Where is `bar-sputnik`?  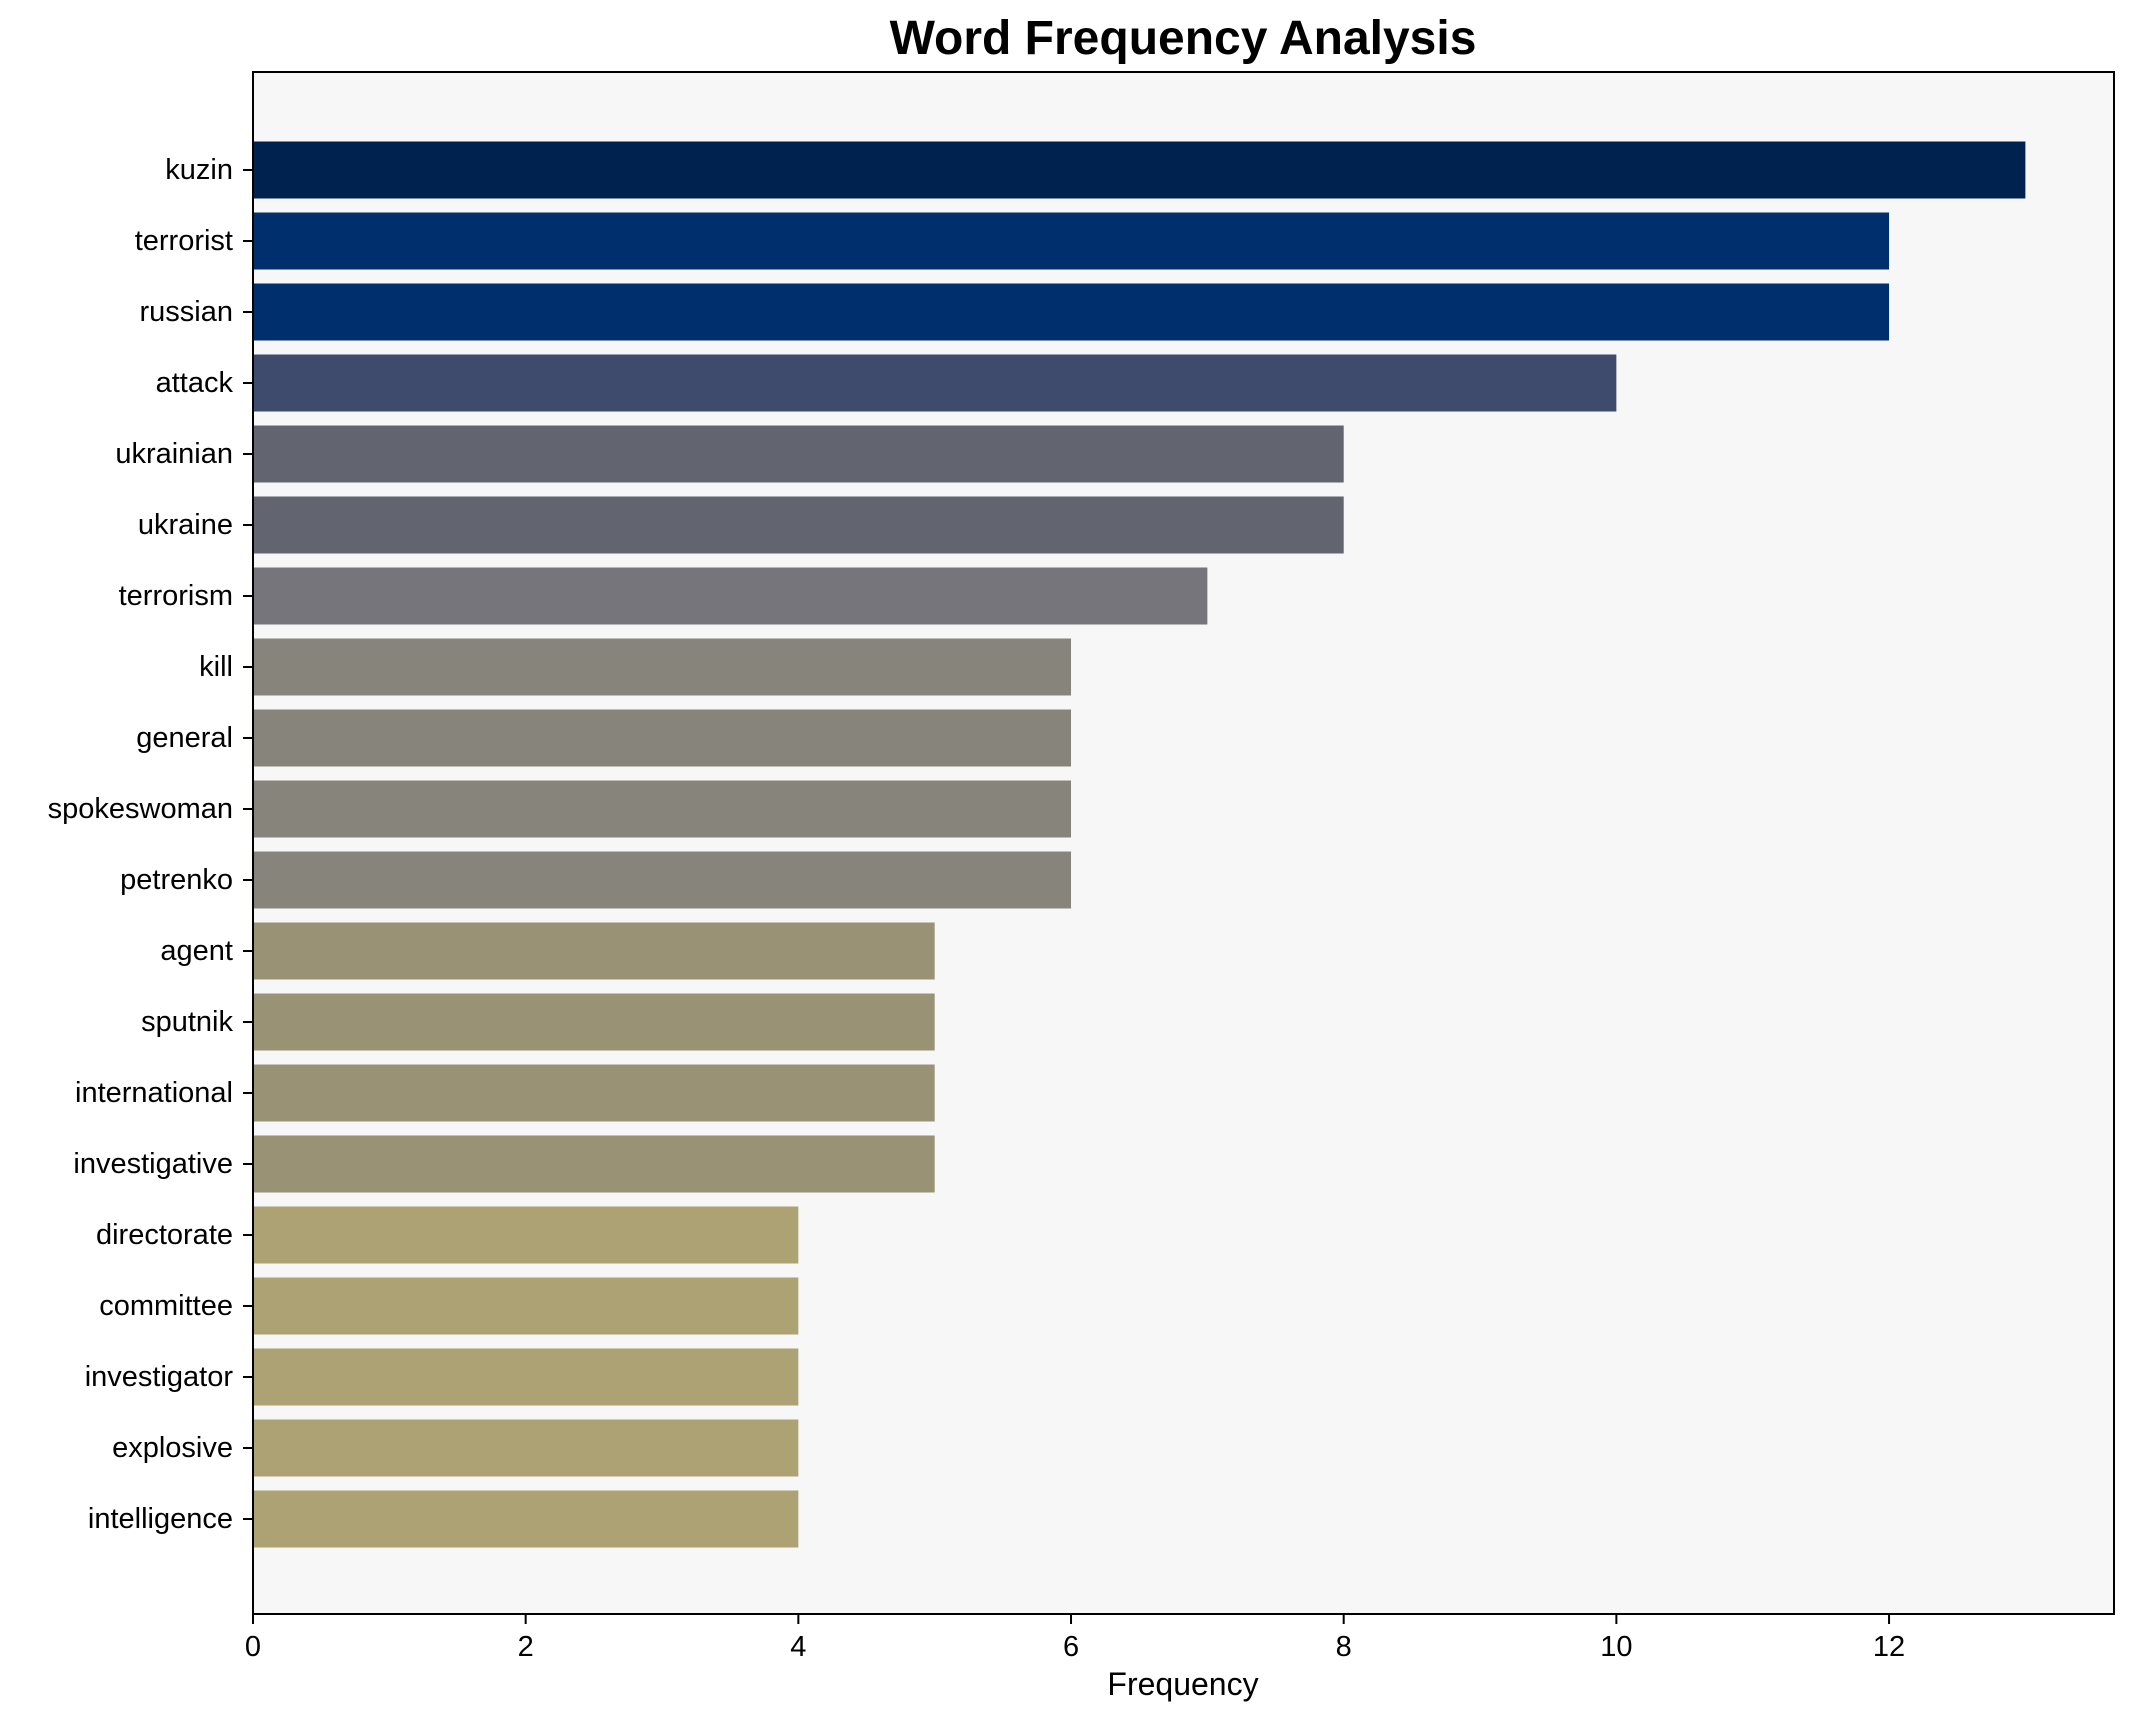
bar-sputnik is located at coordinates (594, 1022).